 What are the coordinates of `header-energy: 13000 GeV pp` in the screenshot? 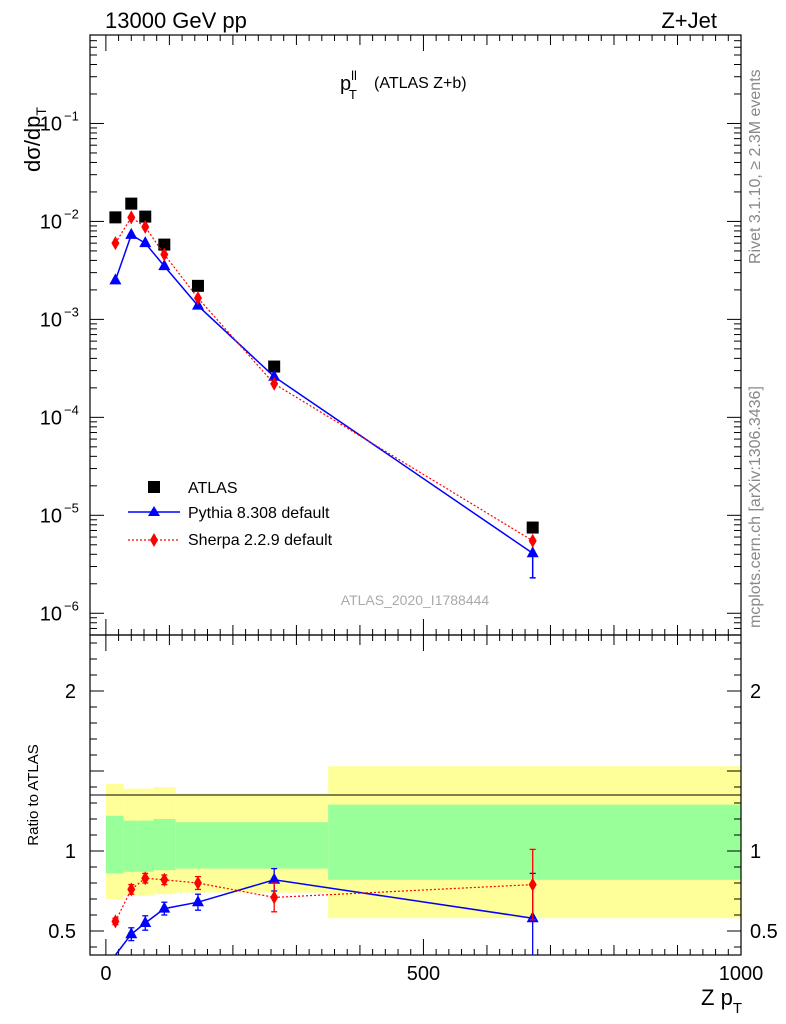 It's located at (176, 20).